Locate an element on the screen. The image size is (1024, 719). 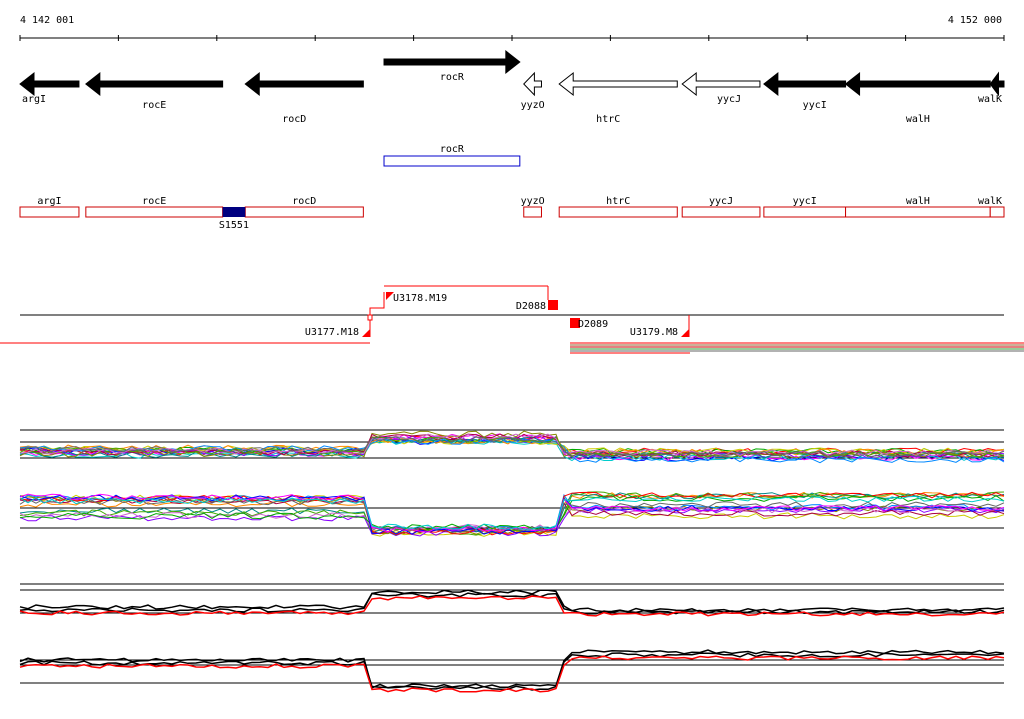
red-feature-label-yyzo: yyzO is located at coordinates (533, 201).